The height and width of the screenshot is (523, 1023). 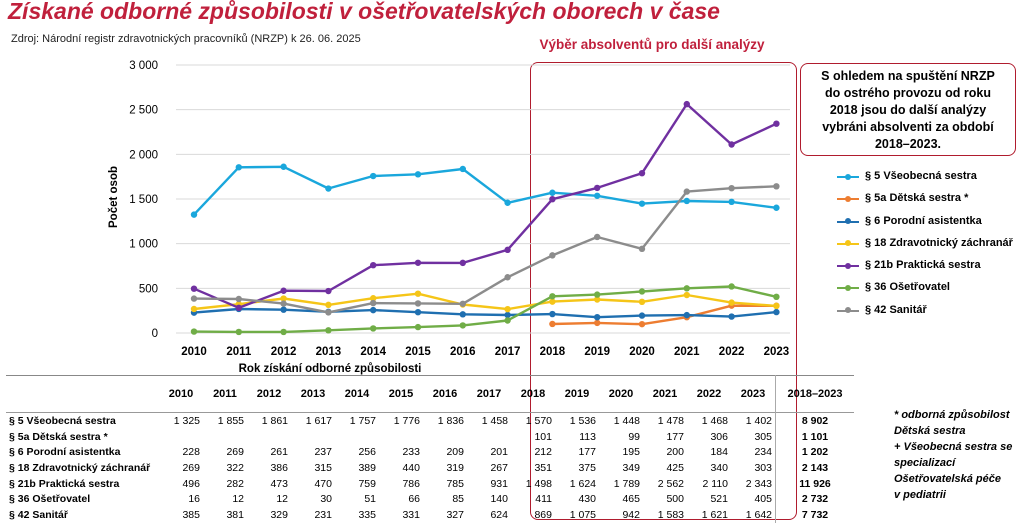 What do you see at coordinates (896, 309) in the screenshot?
I see `legend-label: § 42 Sanitář` at bounding box center [896, 309].